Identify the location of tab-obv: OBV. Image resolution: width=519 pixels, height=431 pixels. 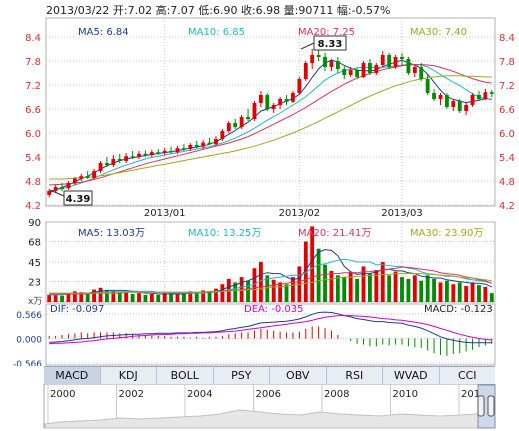
(298, 375).